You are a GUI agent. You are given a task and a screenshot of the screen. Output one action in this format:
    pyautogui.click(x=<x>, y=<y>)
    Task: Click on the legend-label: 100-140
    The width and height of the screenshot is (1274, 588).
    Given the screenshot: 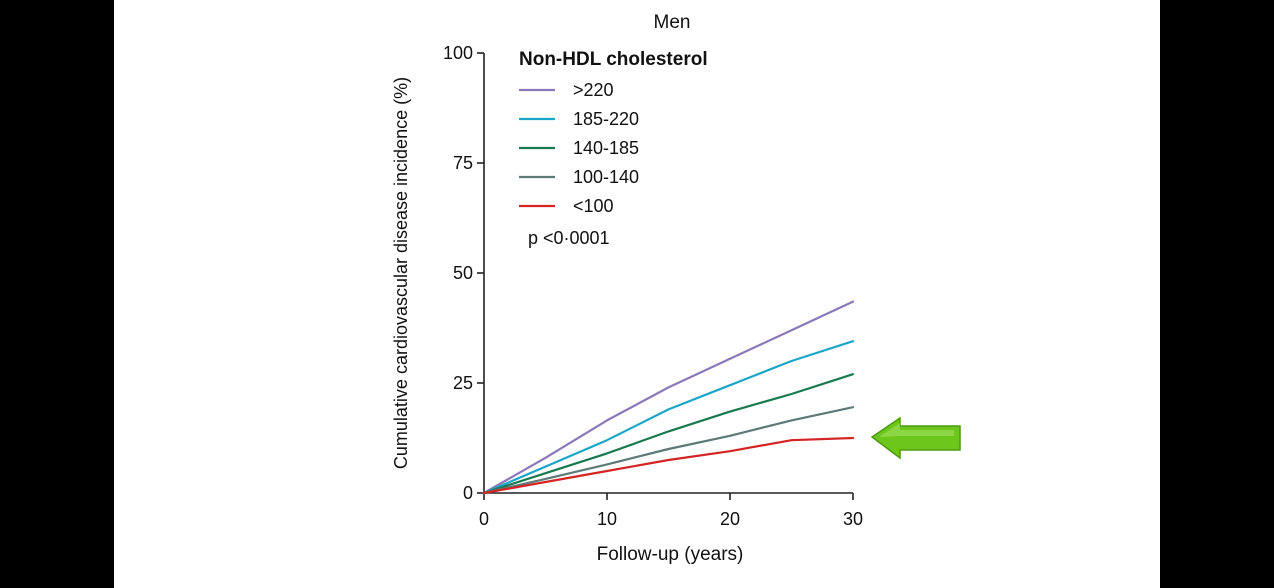 What is the action you would take?
    pyautogui.click(x=606, y=177)
    